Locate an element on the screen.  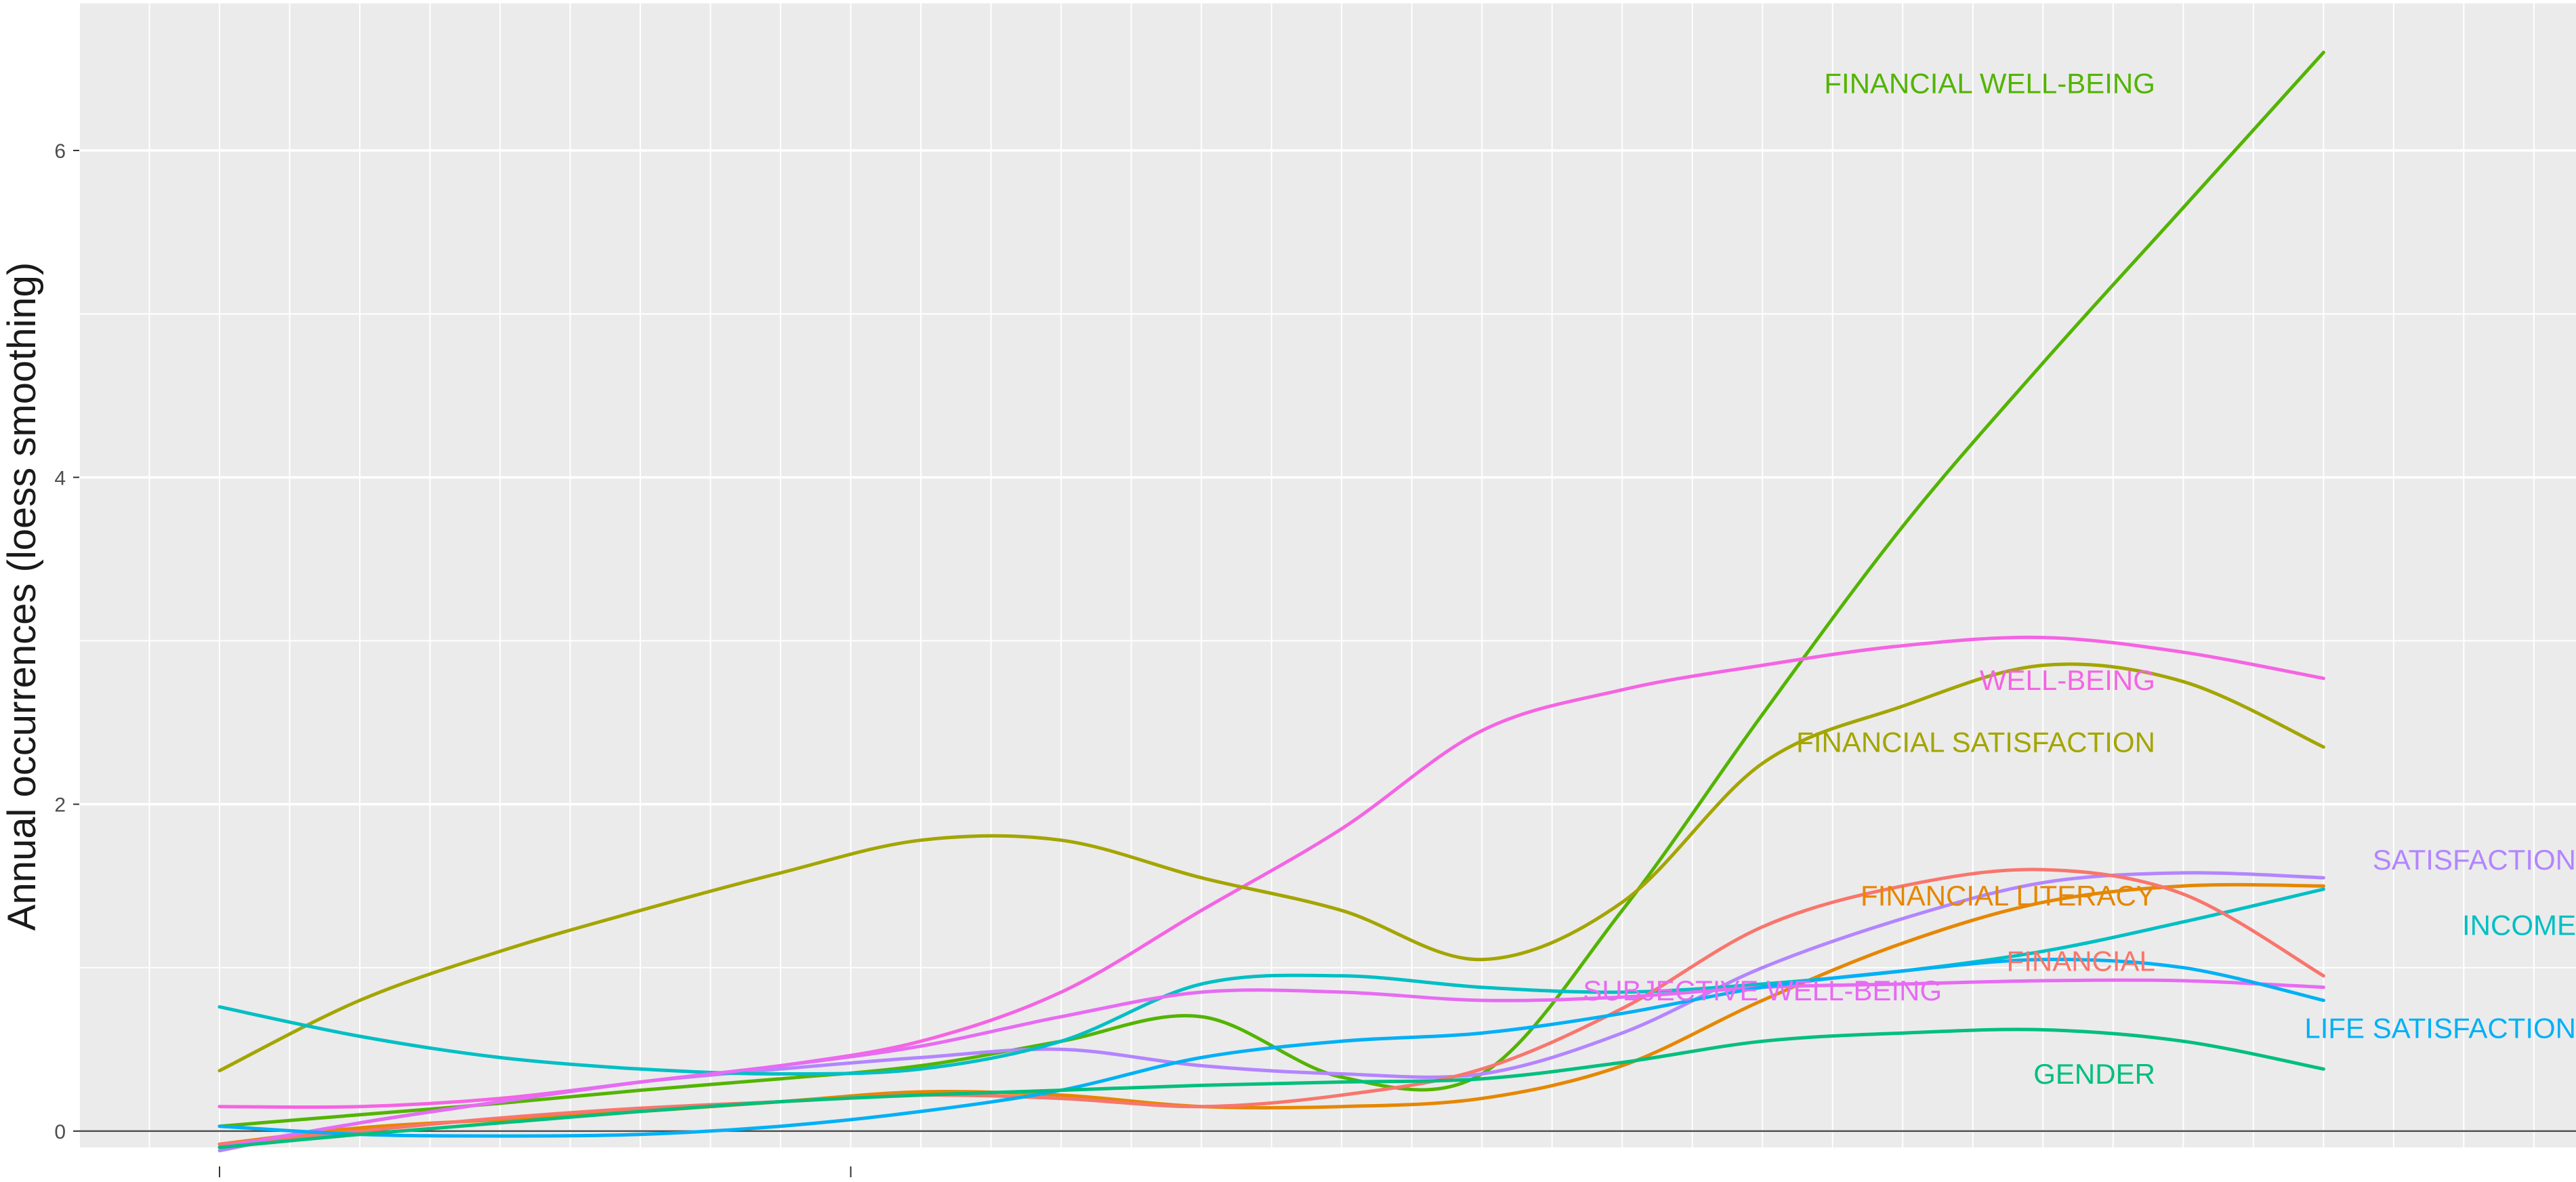
y-tick-label: 2 is located at coordinates (60, 805).